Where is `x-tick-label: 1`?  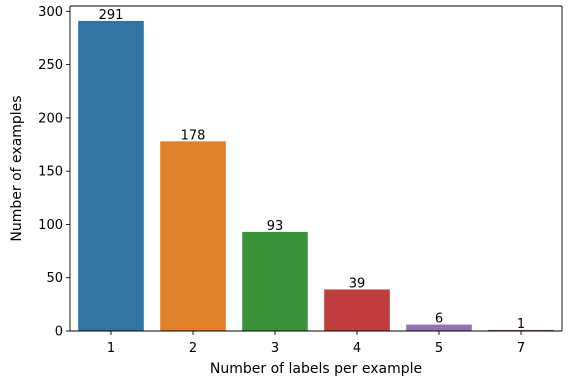
x-tick-label: 1 is located at coordinates (111, 348).